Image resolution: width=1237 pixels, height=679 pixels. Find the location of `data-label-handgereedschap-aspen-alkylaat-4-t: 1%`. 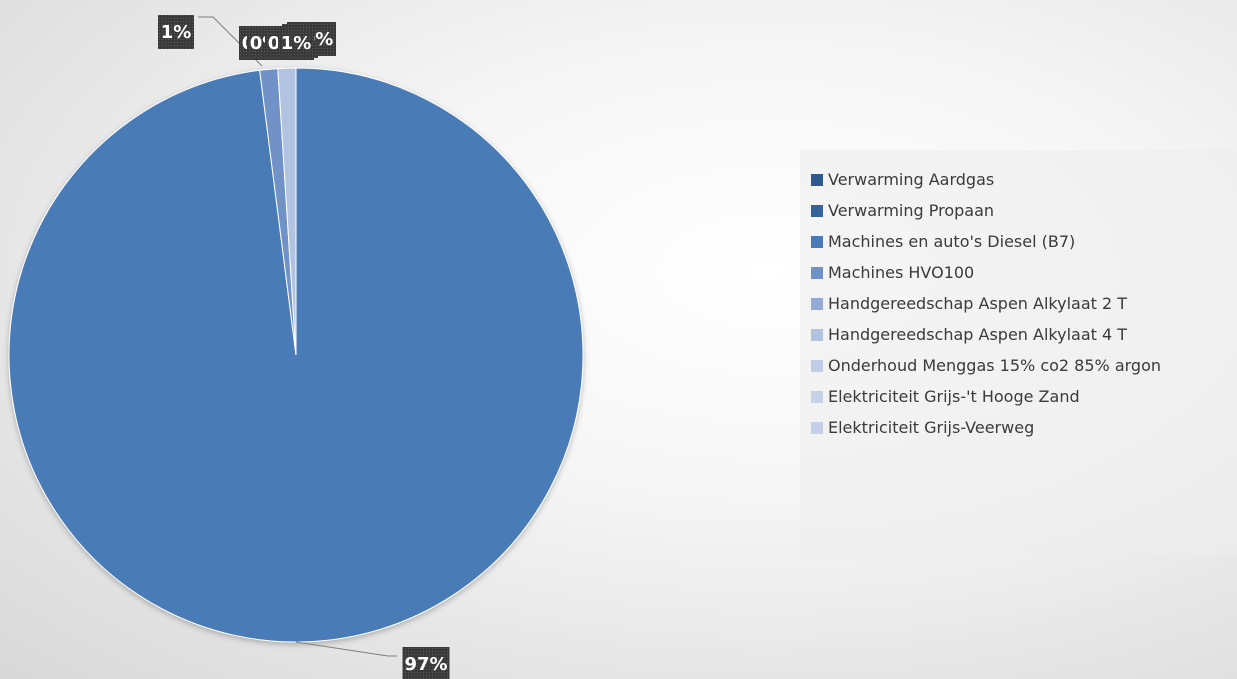

data-label-handgereedschap-aspen-alkylaat-4-t: 1% is located at coordinates (296, 43).